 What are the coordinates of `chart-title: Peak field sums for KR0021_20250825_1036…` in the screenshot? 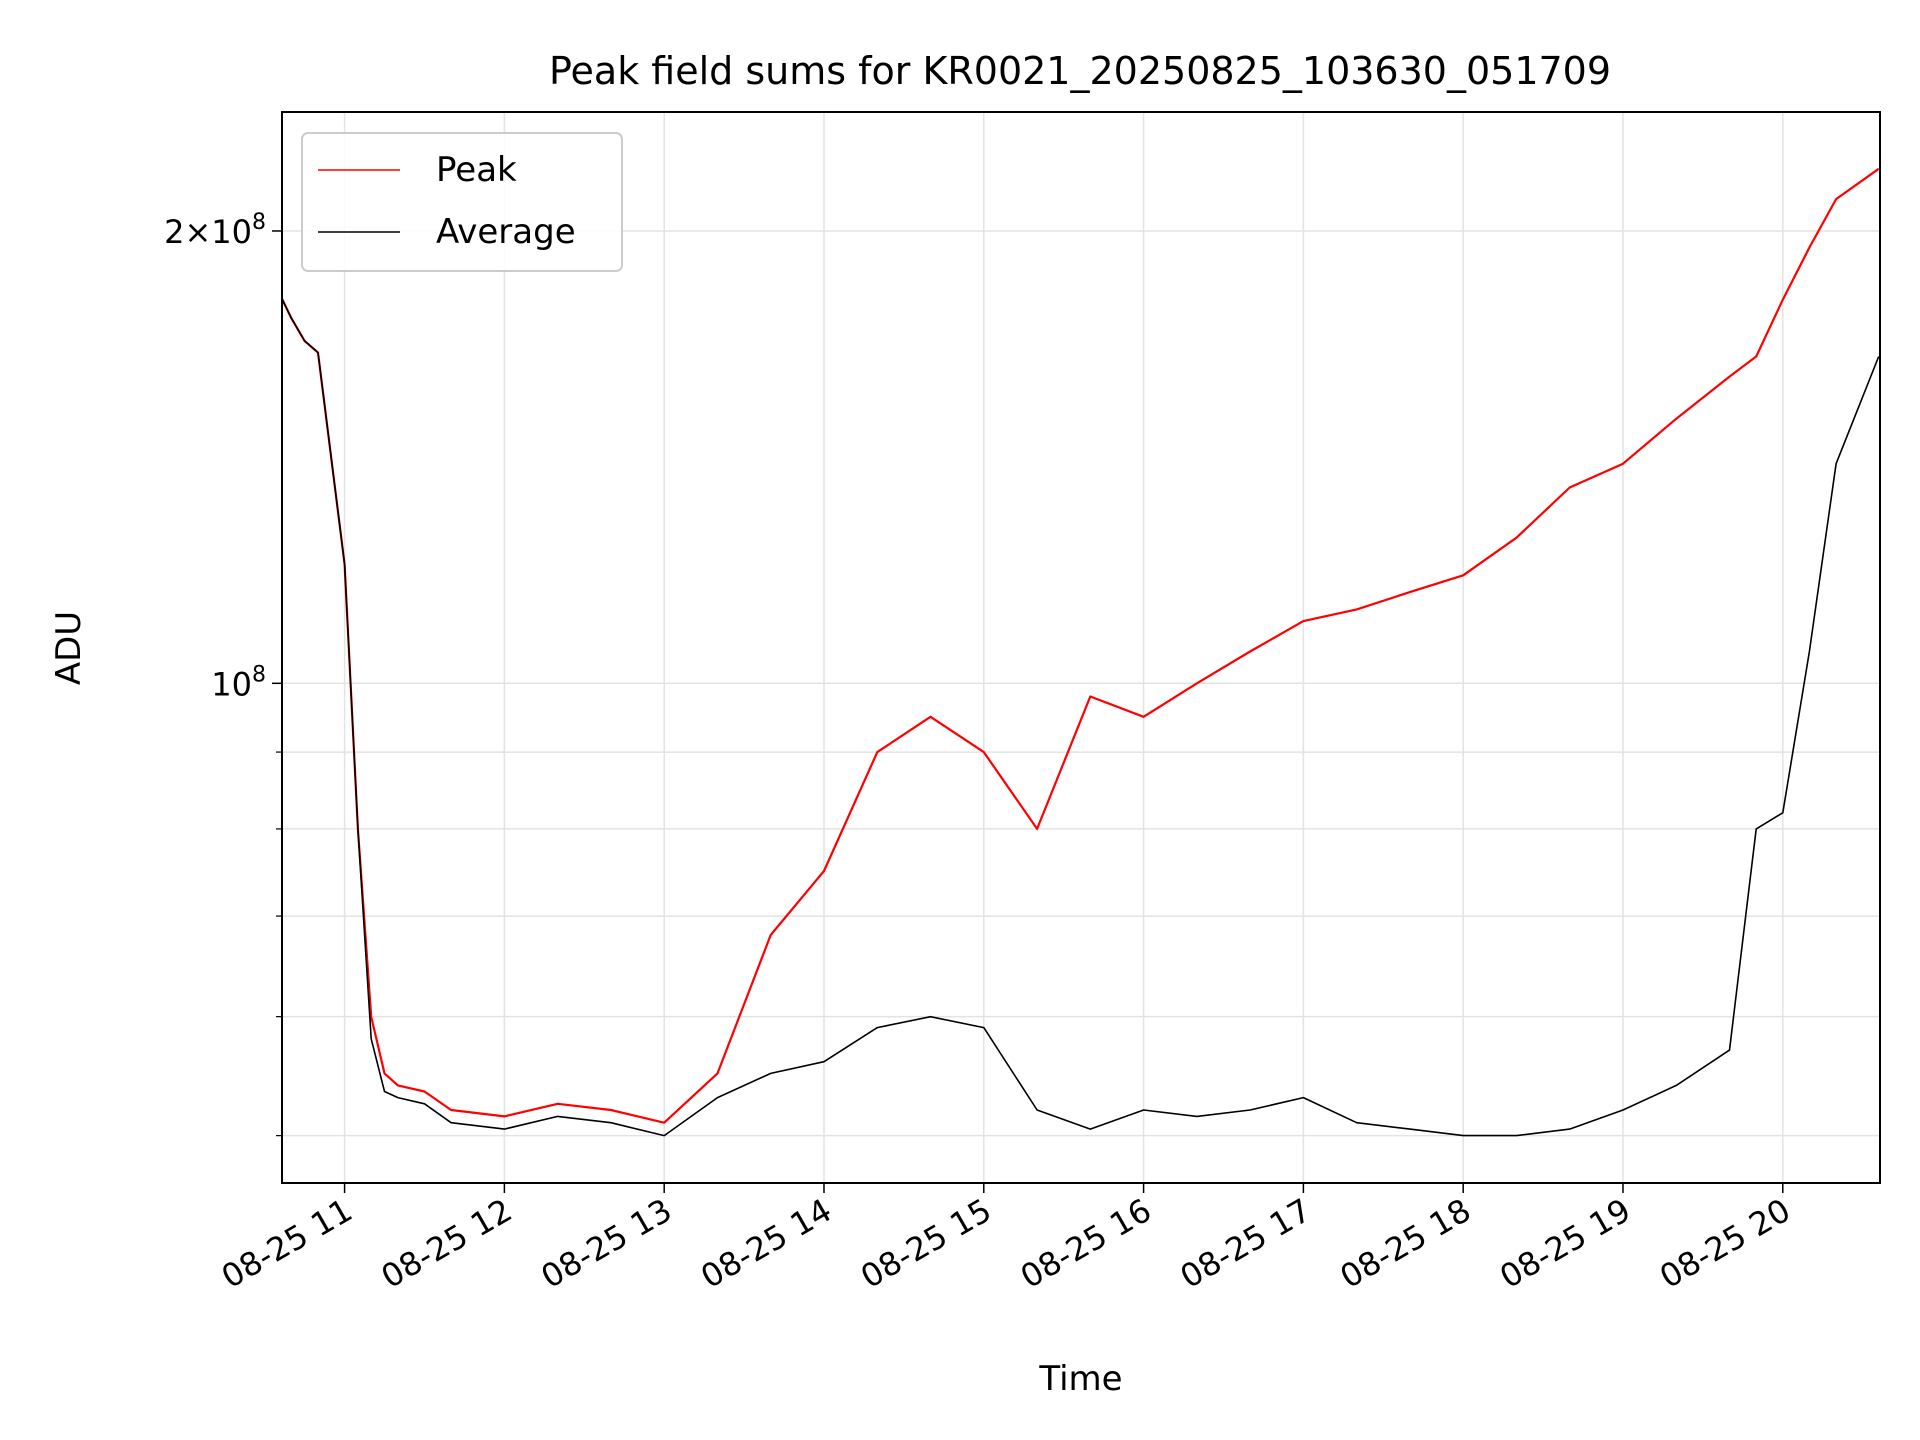 It's located at (1080, 71).